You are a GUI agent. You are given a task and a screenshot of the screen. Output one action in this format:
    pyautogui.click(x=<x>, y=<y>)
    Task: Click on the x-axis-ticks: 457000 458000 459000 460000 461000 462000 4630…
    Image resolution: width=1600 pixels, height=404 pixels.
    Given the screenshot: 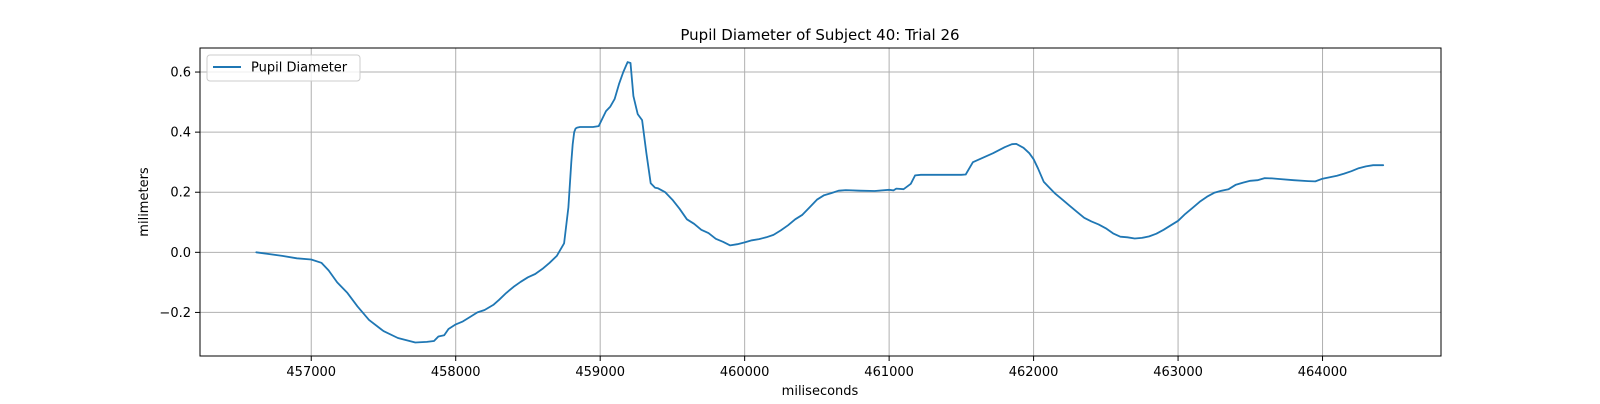 What is the action you would take?
    pyautogui.click(x=816, y=368)
    